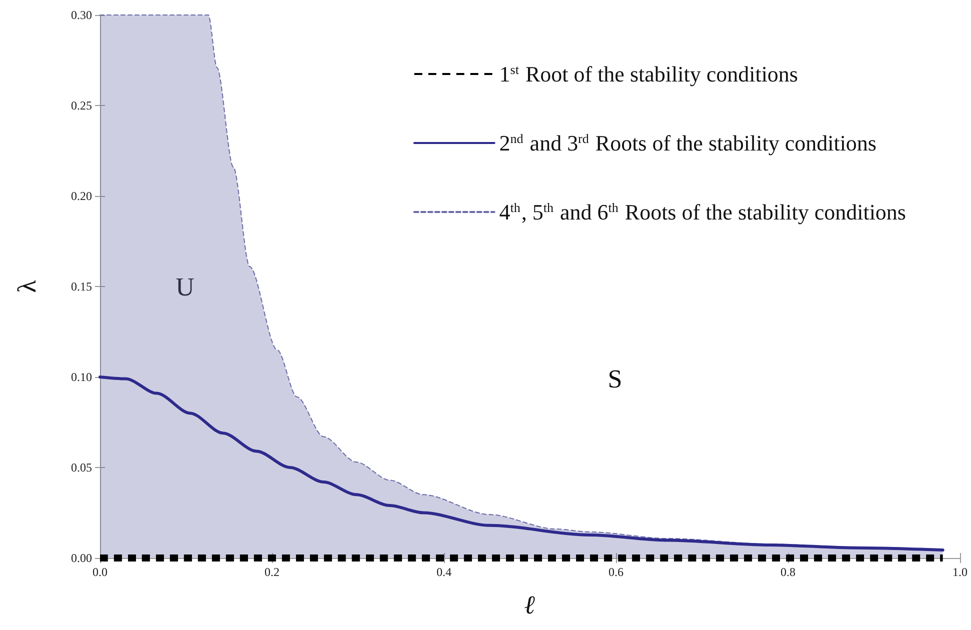  I want to click on y-tick-label: 0.05, so click(81, 467).